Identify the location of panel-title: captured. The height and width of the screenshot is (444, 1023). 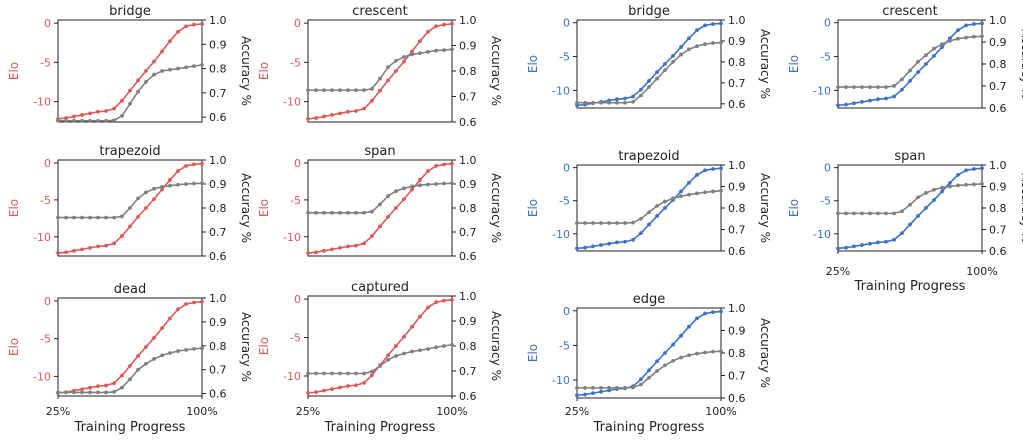
(380, 287).